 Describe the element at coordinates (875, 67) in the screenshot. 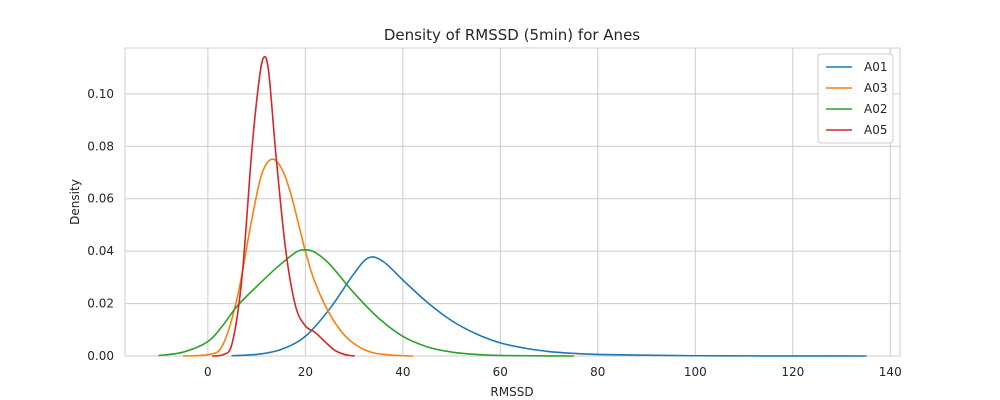

I see `legend-label-a01: A01` at that location.